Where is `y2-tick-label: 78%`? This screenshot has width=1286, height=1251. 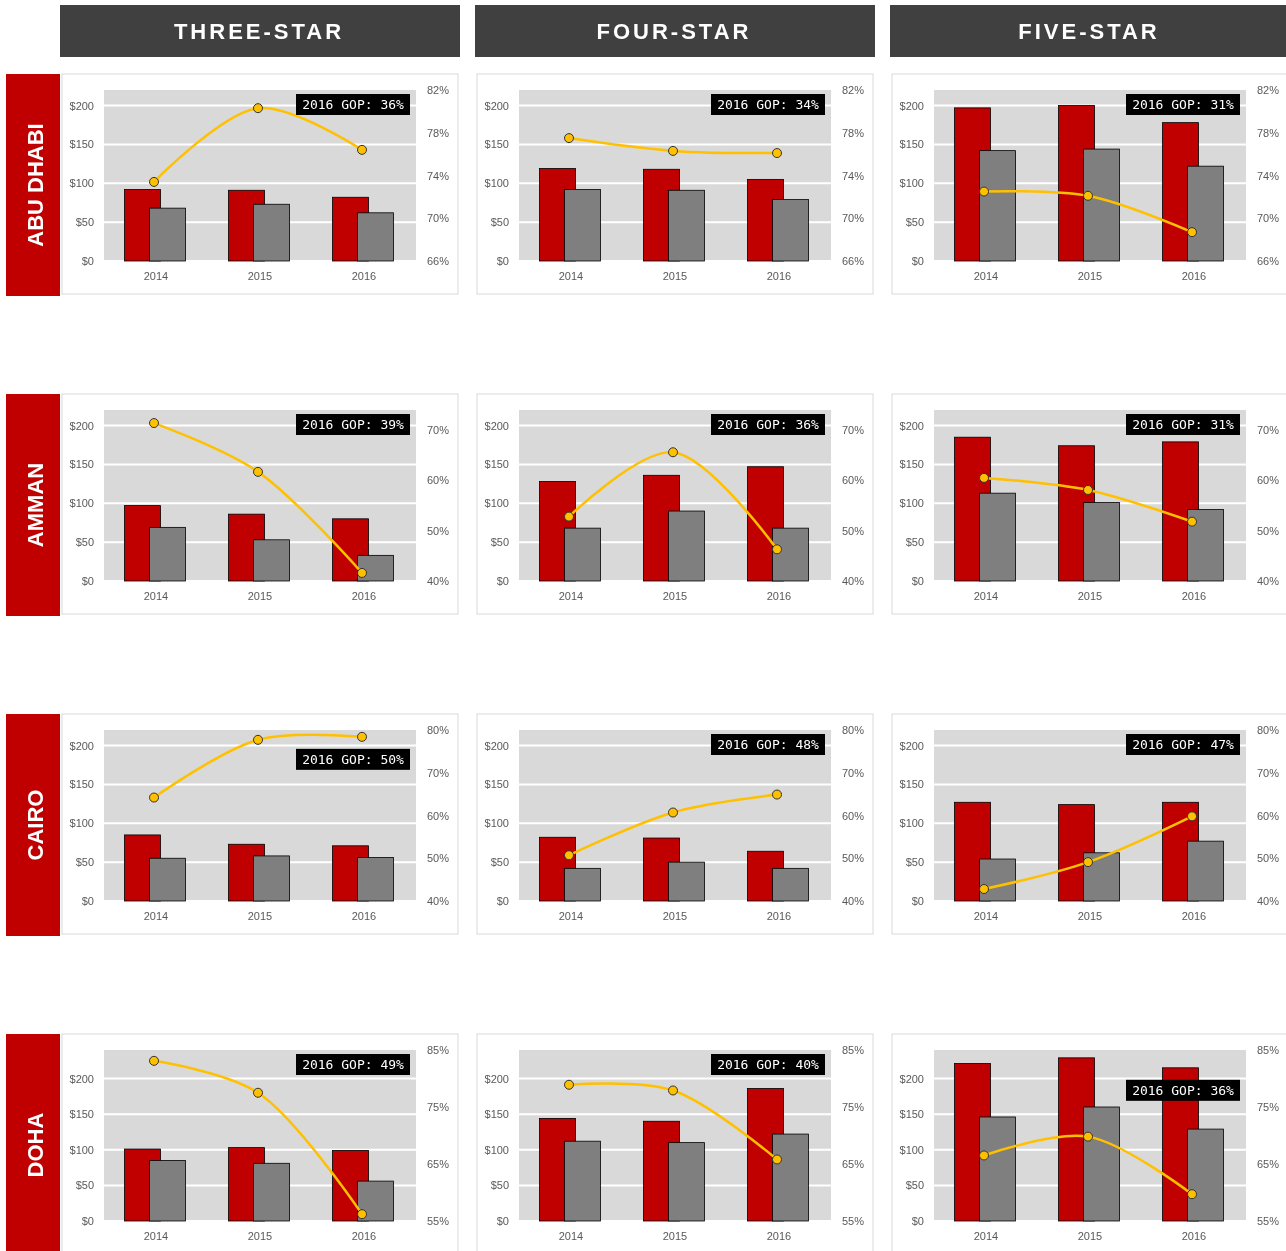 y2-tick-label: 78% is located at coordinates (438, 132).